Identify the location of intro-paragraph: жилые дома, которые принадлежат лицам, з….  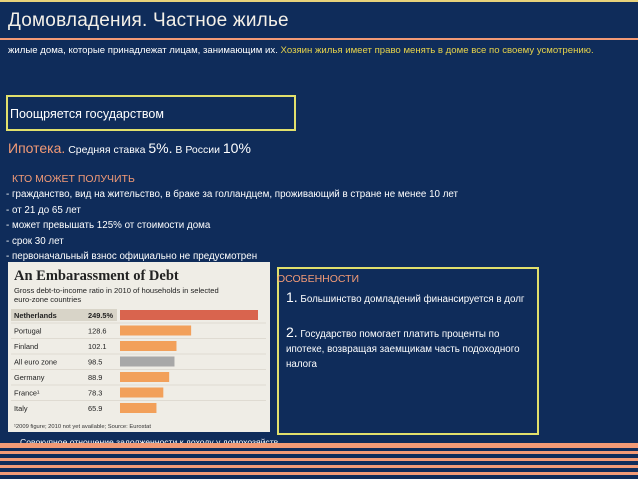
(319, 51).